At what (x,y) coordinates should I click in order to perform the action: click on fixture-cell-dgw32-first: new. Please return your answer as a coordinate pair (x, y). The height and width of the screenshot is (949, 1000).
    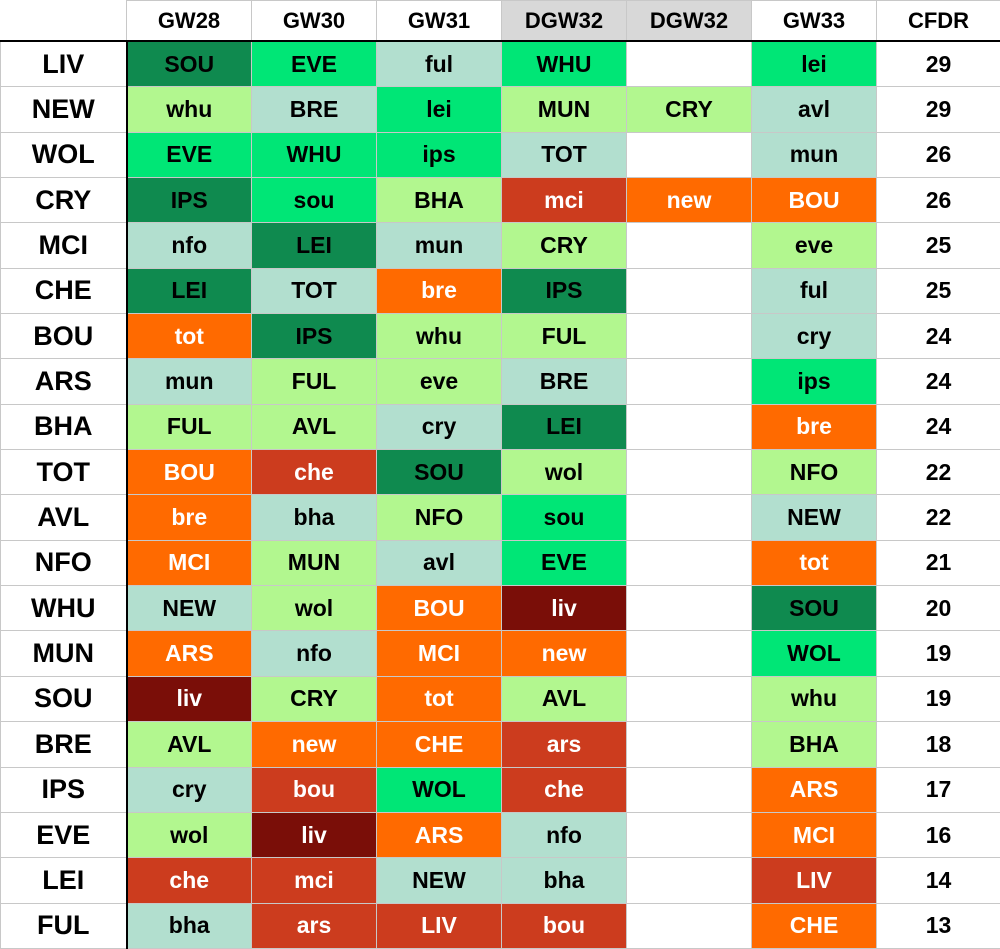
    Looking at the image, I should click on (564, 653).